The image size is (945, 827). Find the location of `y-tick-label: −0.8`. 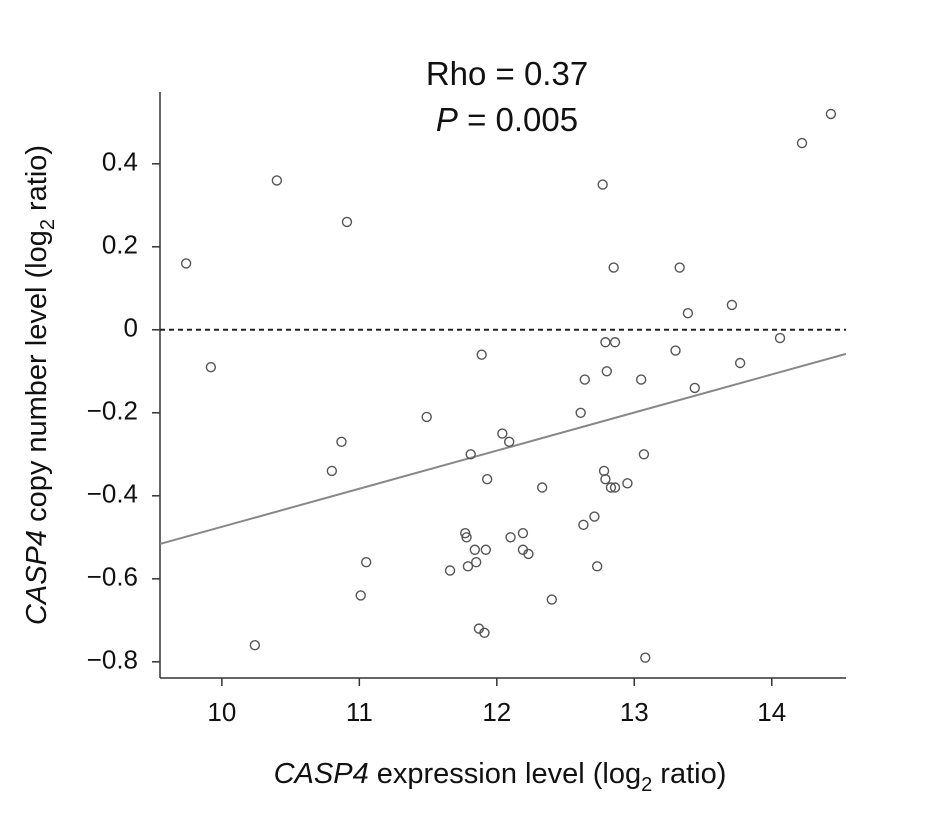

y-tick-label: −0.8 is located at coordinates (112, 660).